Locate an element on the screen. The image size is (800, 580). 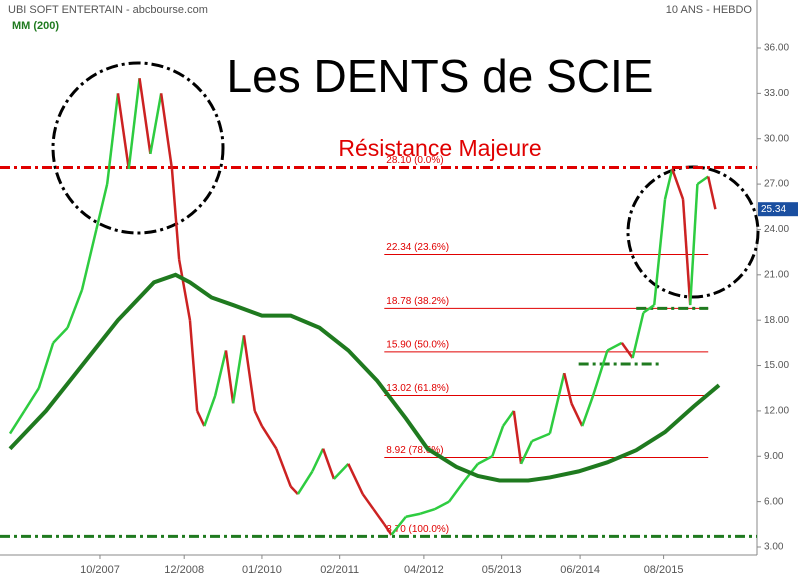
x-tick-label: 05/2013 is located at coordinates (502, 570).